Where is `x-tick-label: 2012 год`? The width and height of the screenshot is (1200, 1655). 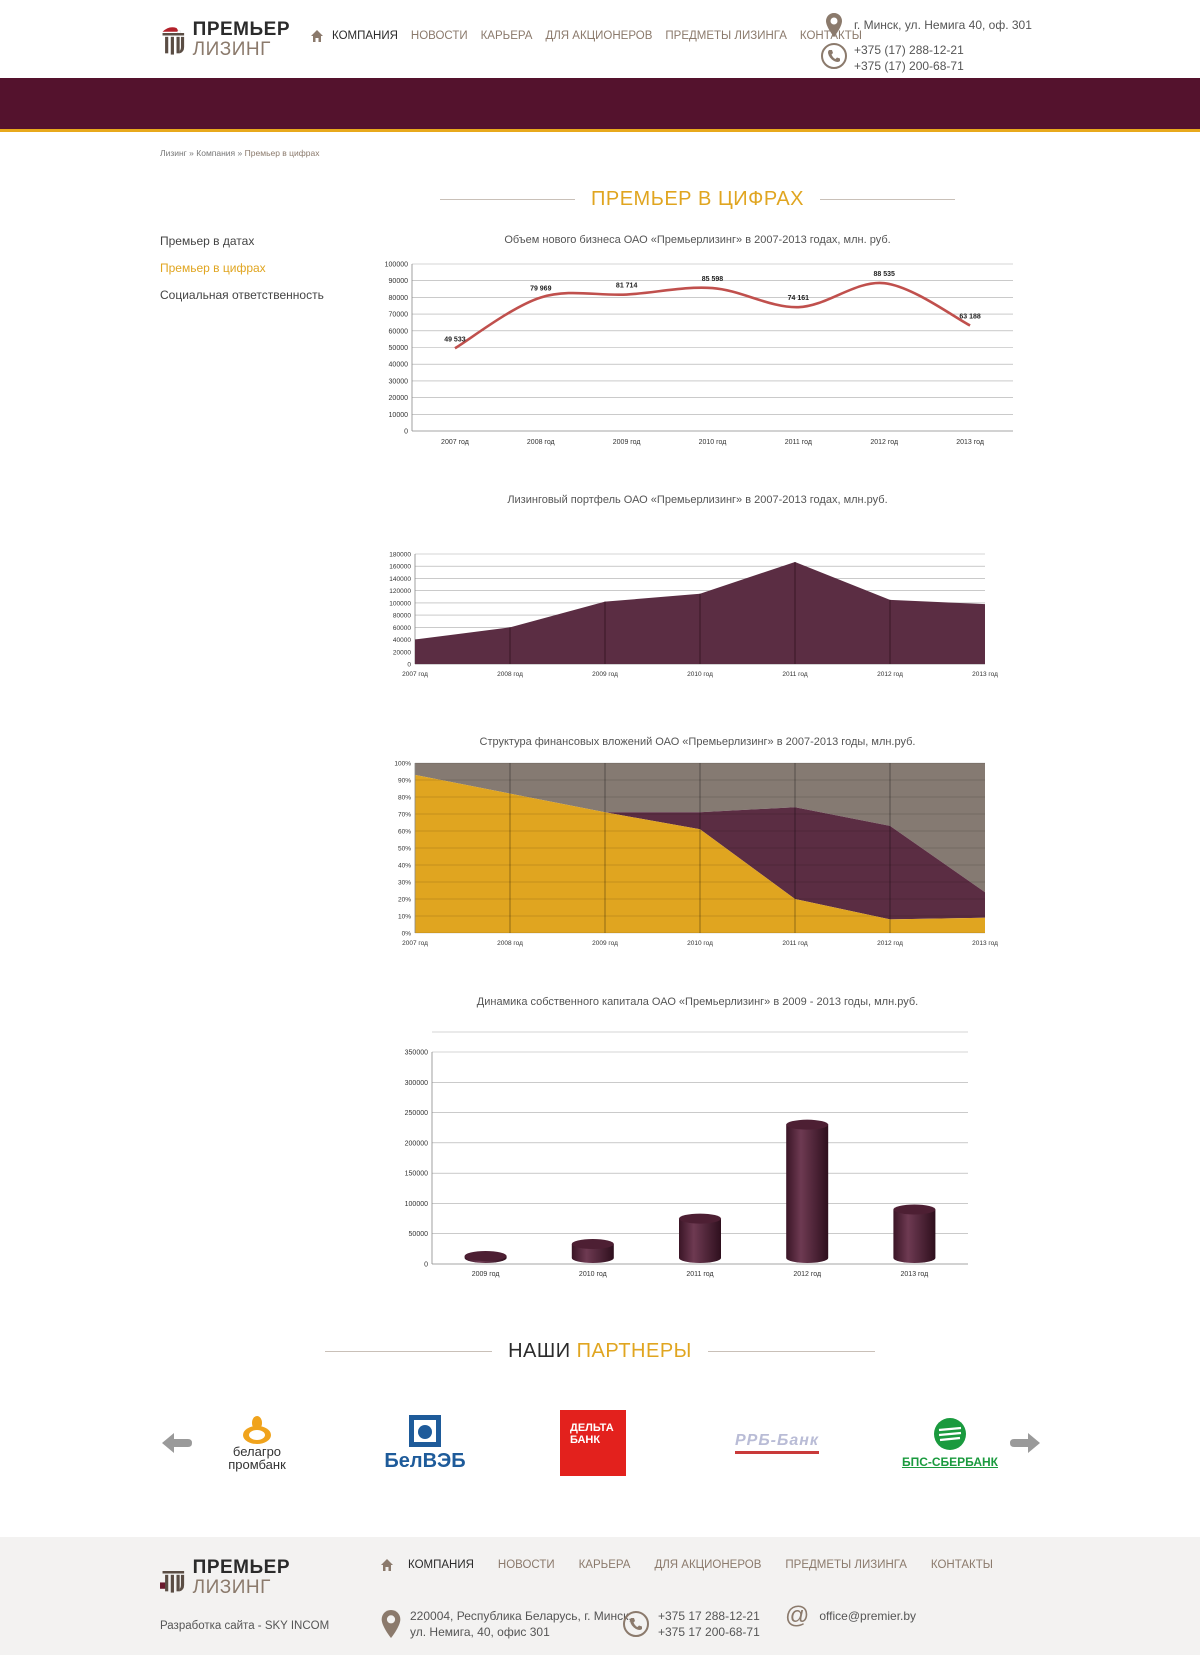
x-tick-label: 2012 год is located at coordinates (890, 943).